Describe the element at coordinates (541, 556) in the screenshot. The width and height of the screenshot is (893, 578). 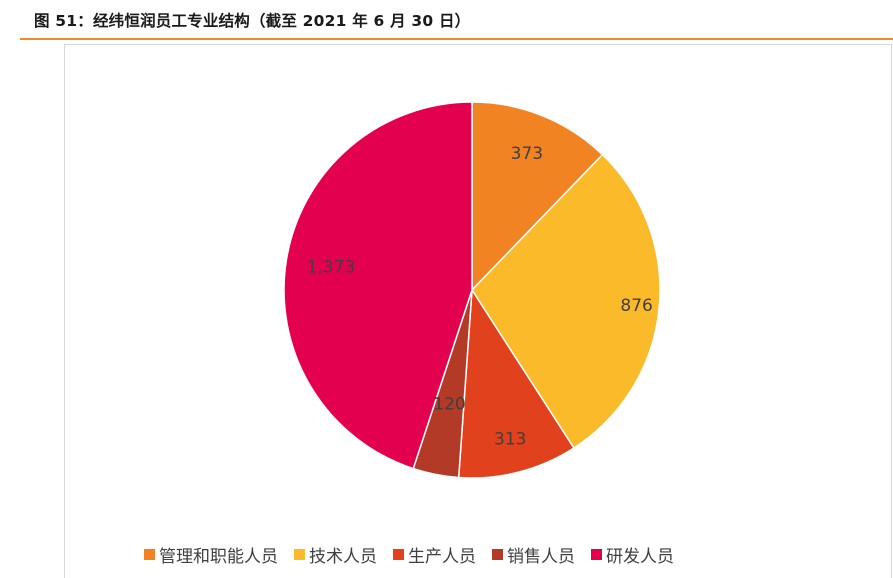
I see `legend-label: 销售人员` at that location.